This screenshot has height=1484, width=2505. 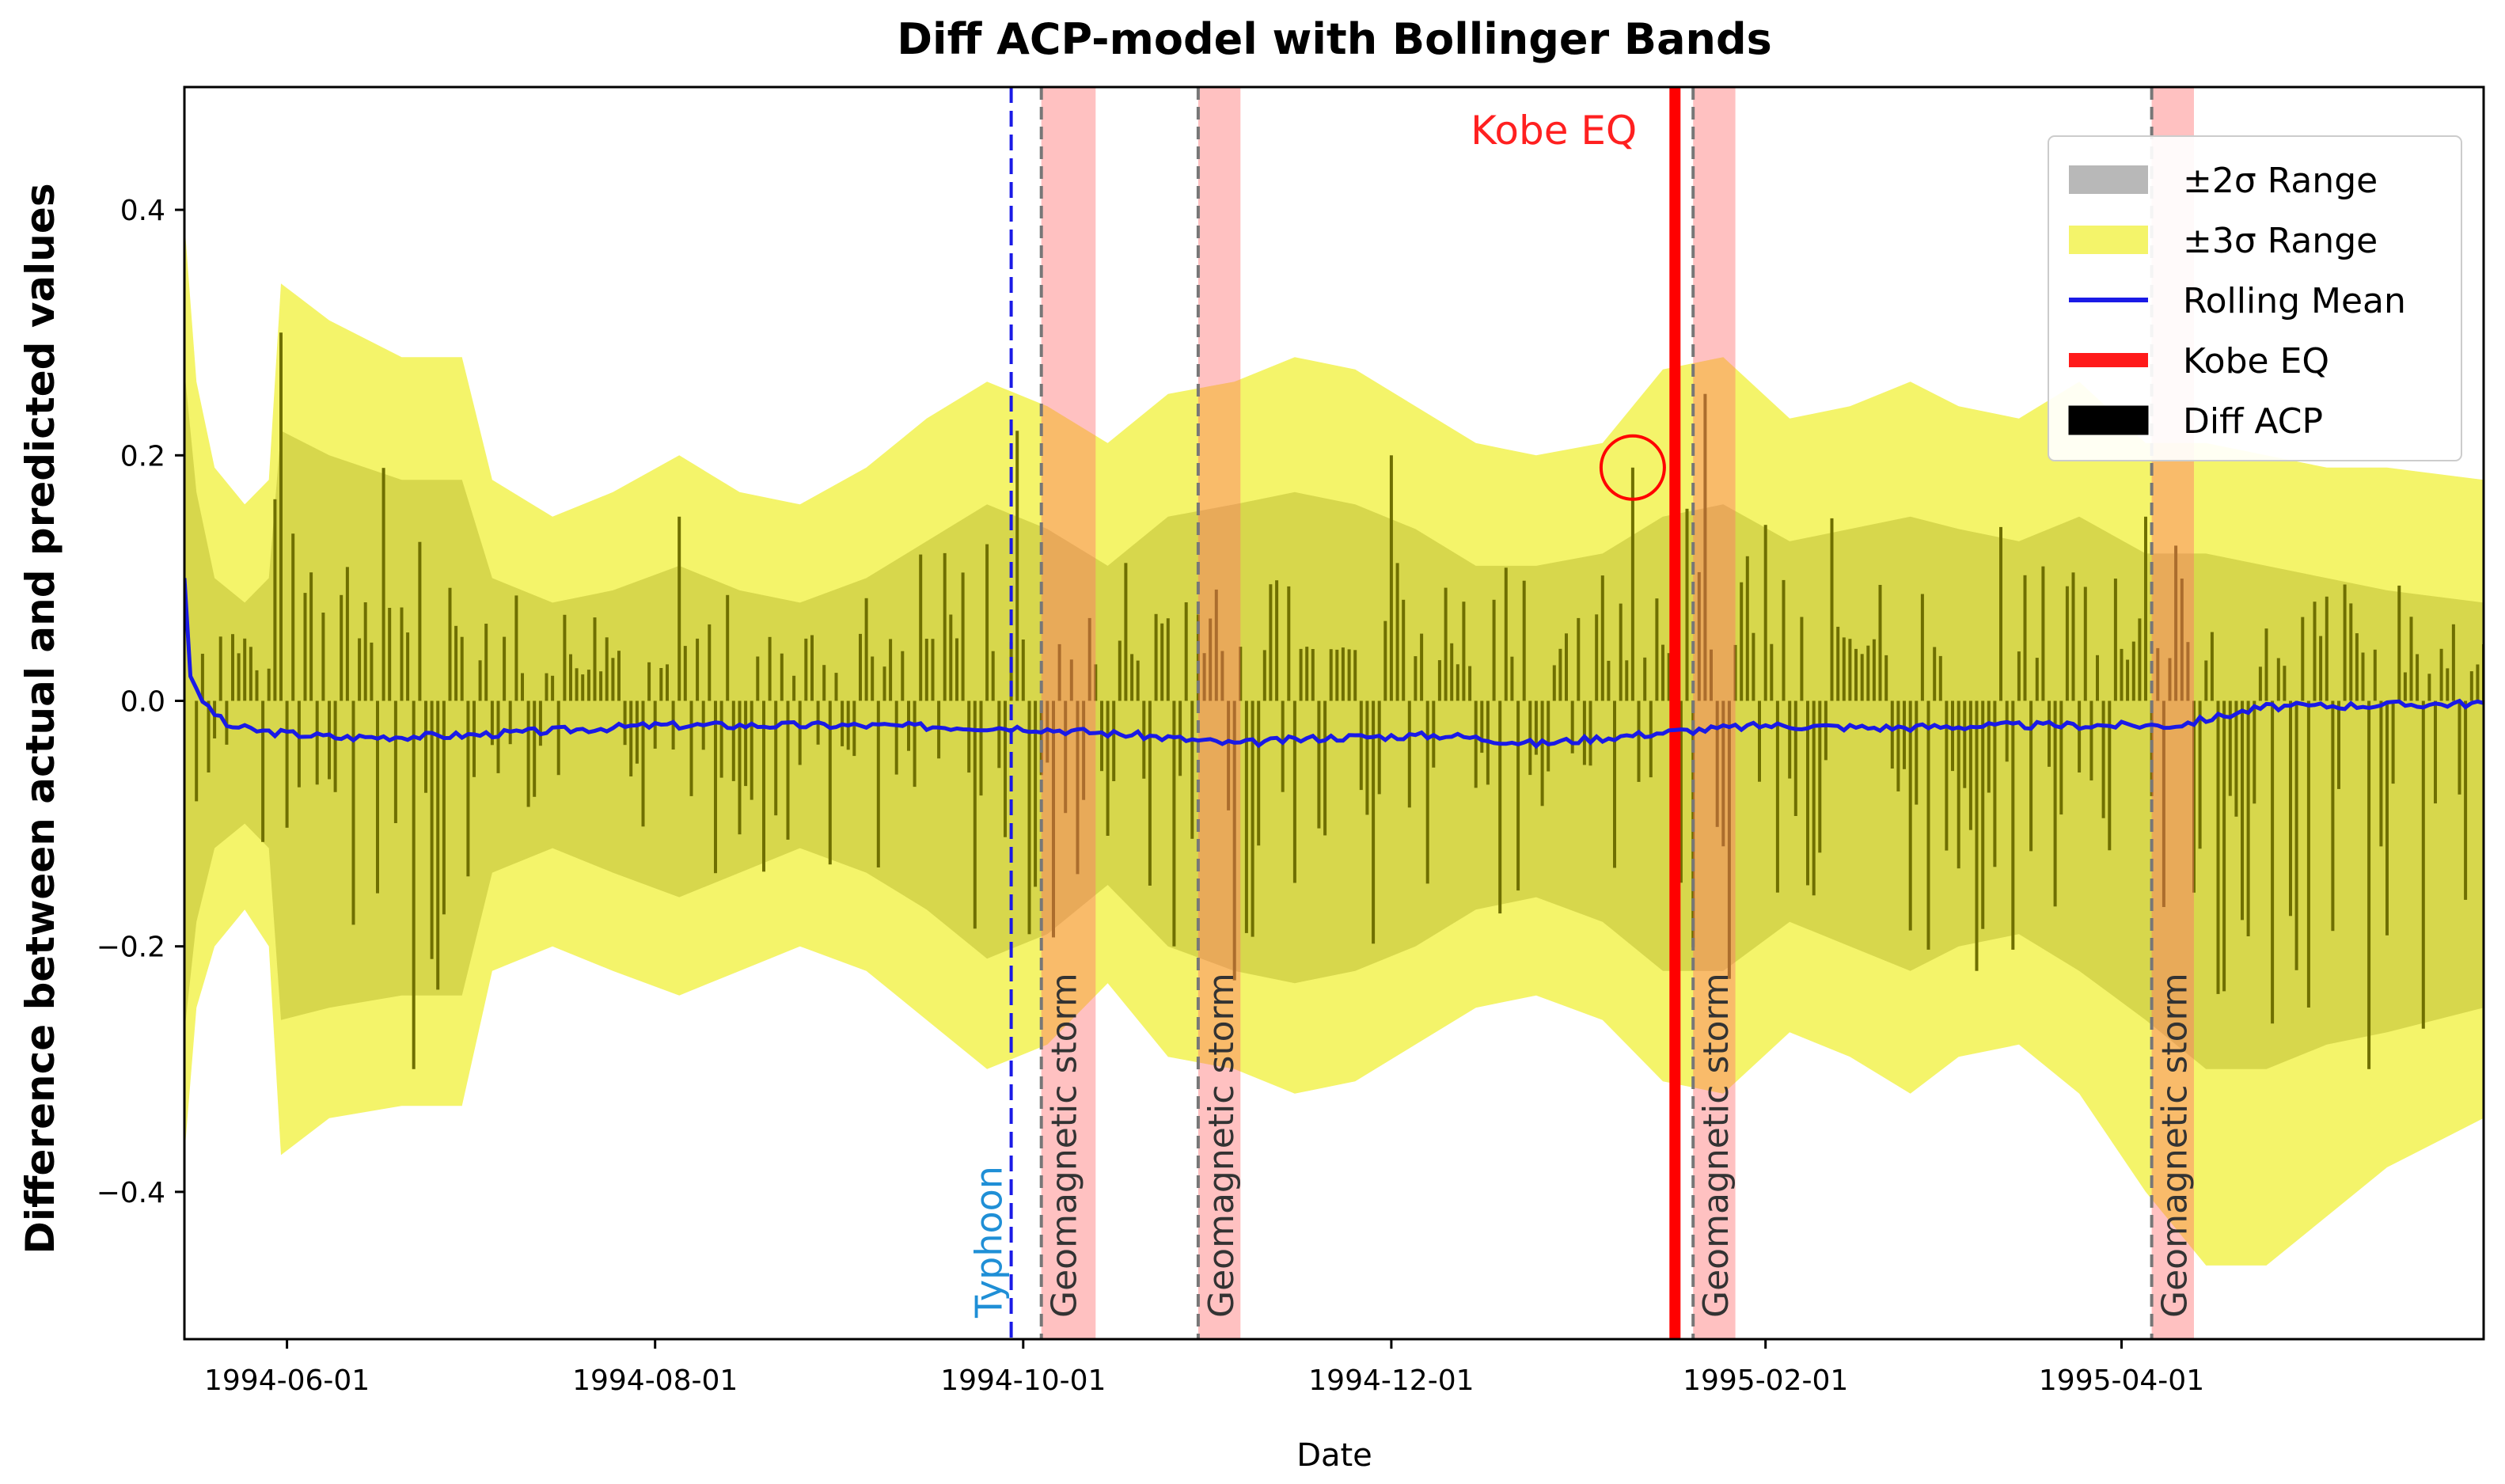 What do you see at coordinates (2280, 241) in the screenshot?
I see `legend-label: ±3σ Range` at bounding box center [2280, 241].